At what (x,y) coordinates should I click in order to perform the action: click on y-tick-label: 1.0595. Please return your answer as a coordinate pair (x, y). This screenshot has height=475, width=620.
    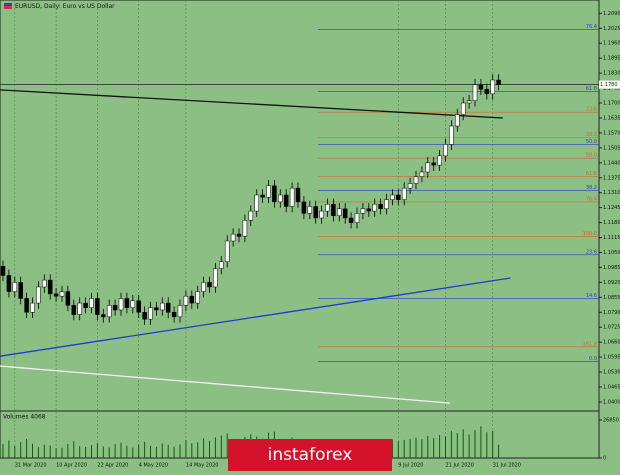
    Looking at the image, I should click on (611, 358).